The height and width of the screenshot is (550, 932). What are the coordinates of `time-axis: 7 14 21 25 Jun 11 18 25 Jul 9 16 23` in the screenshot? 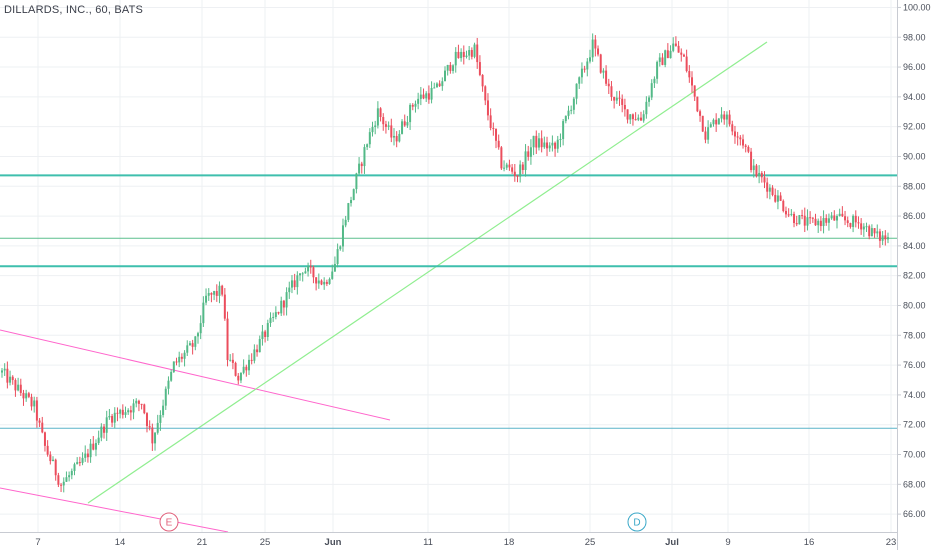 It's located at (448, 541).